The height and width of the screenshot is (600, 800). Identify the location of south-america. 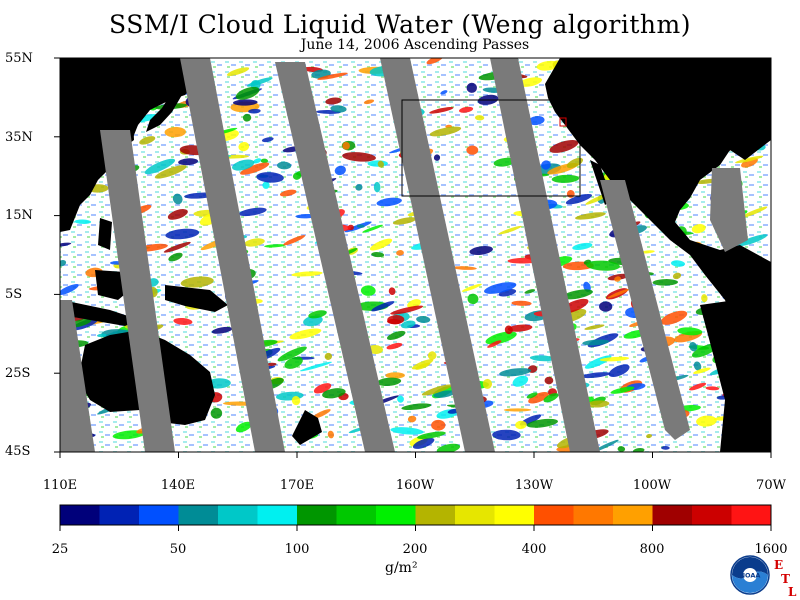
(735, 373).